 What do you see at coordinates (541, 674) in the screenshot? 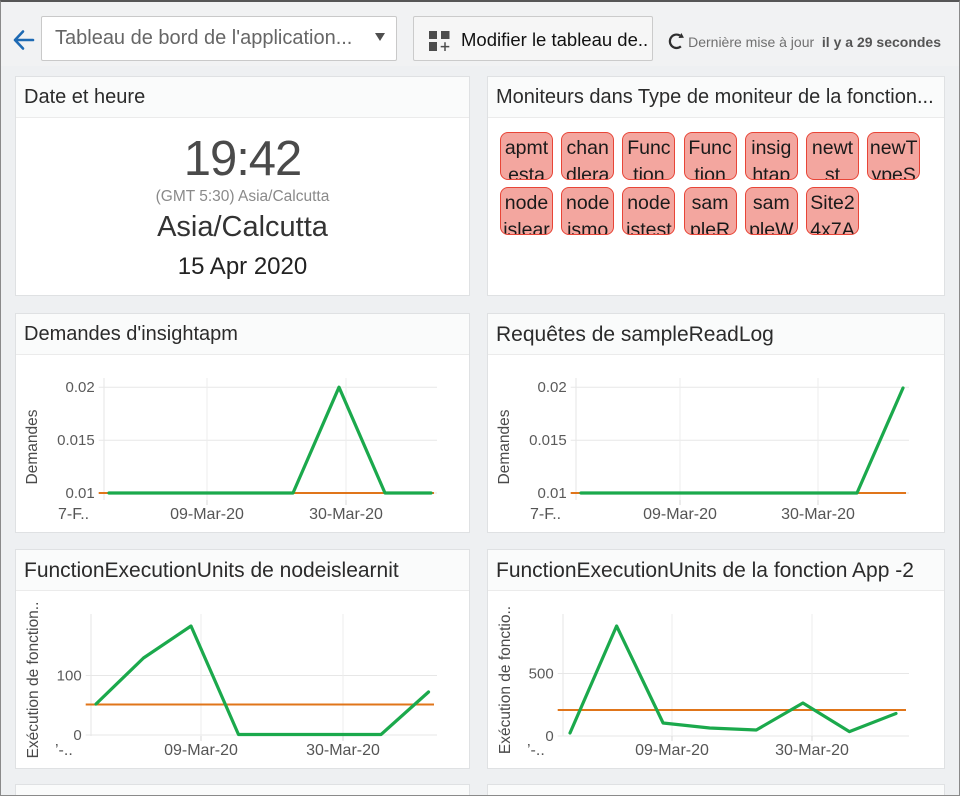
I see `svg-text: 500` at bounding box center [541, 674].